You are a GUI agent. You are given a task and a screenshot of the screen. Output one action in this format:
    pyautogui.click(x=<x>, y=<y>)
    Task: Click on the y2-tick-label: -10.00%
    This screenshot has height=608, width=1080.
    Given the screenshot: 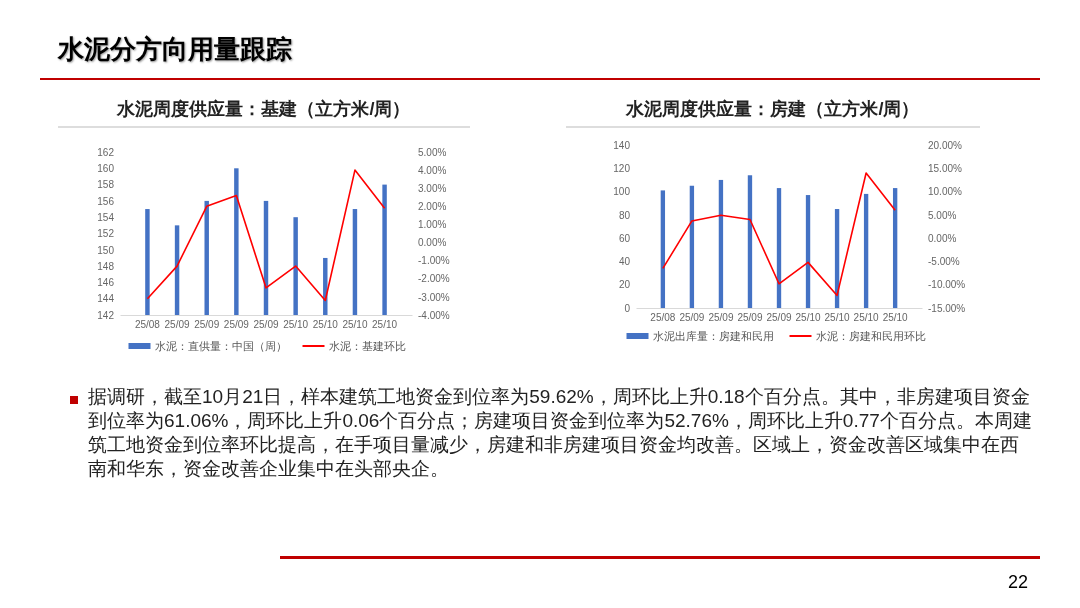 What is the action you would take?
    pyautogui.click(x=947, y=285)
    